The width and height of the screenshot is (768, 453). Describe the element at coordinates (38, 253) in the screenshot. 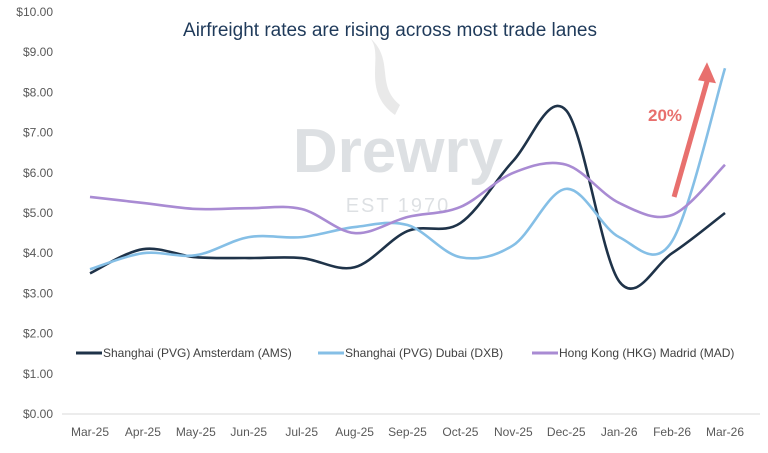

I see `y-tick-label: $4.00` at that location.